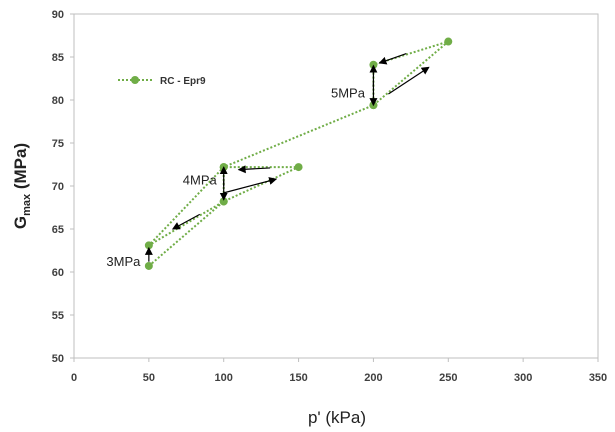 This screenshot has width=615, height=432. What do you see at coordinates (58, 101) in the screenshot?
I see `y-tick-label-6: 80` at bounding box center [58, 101].